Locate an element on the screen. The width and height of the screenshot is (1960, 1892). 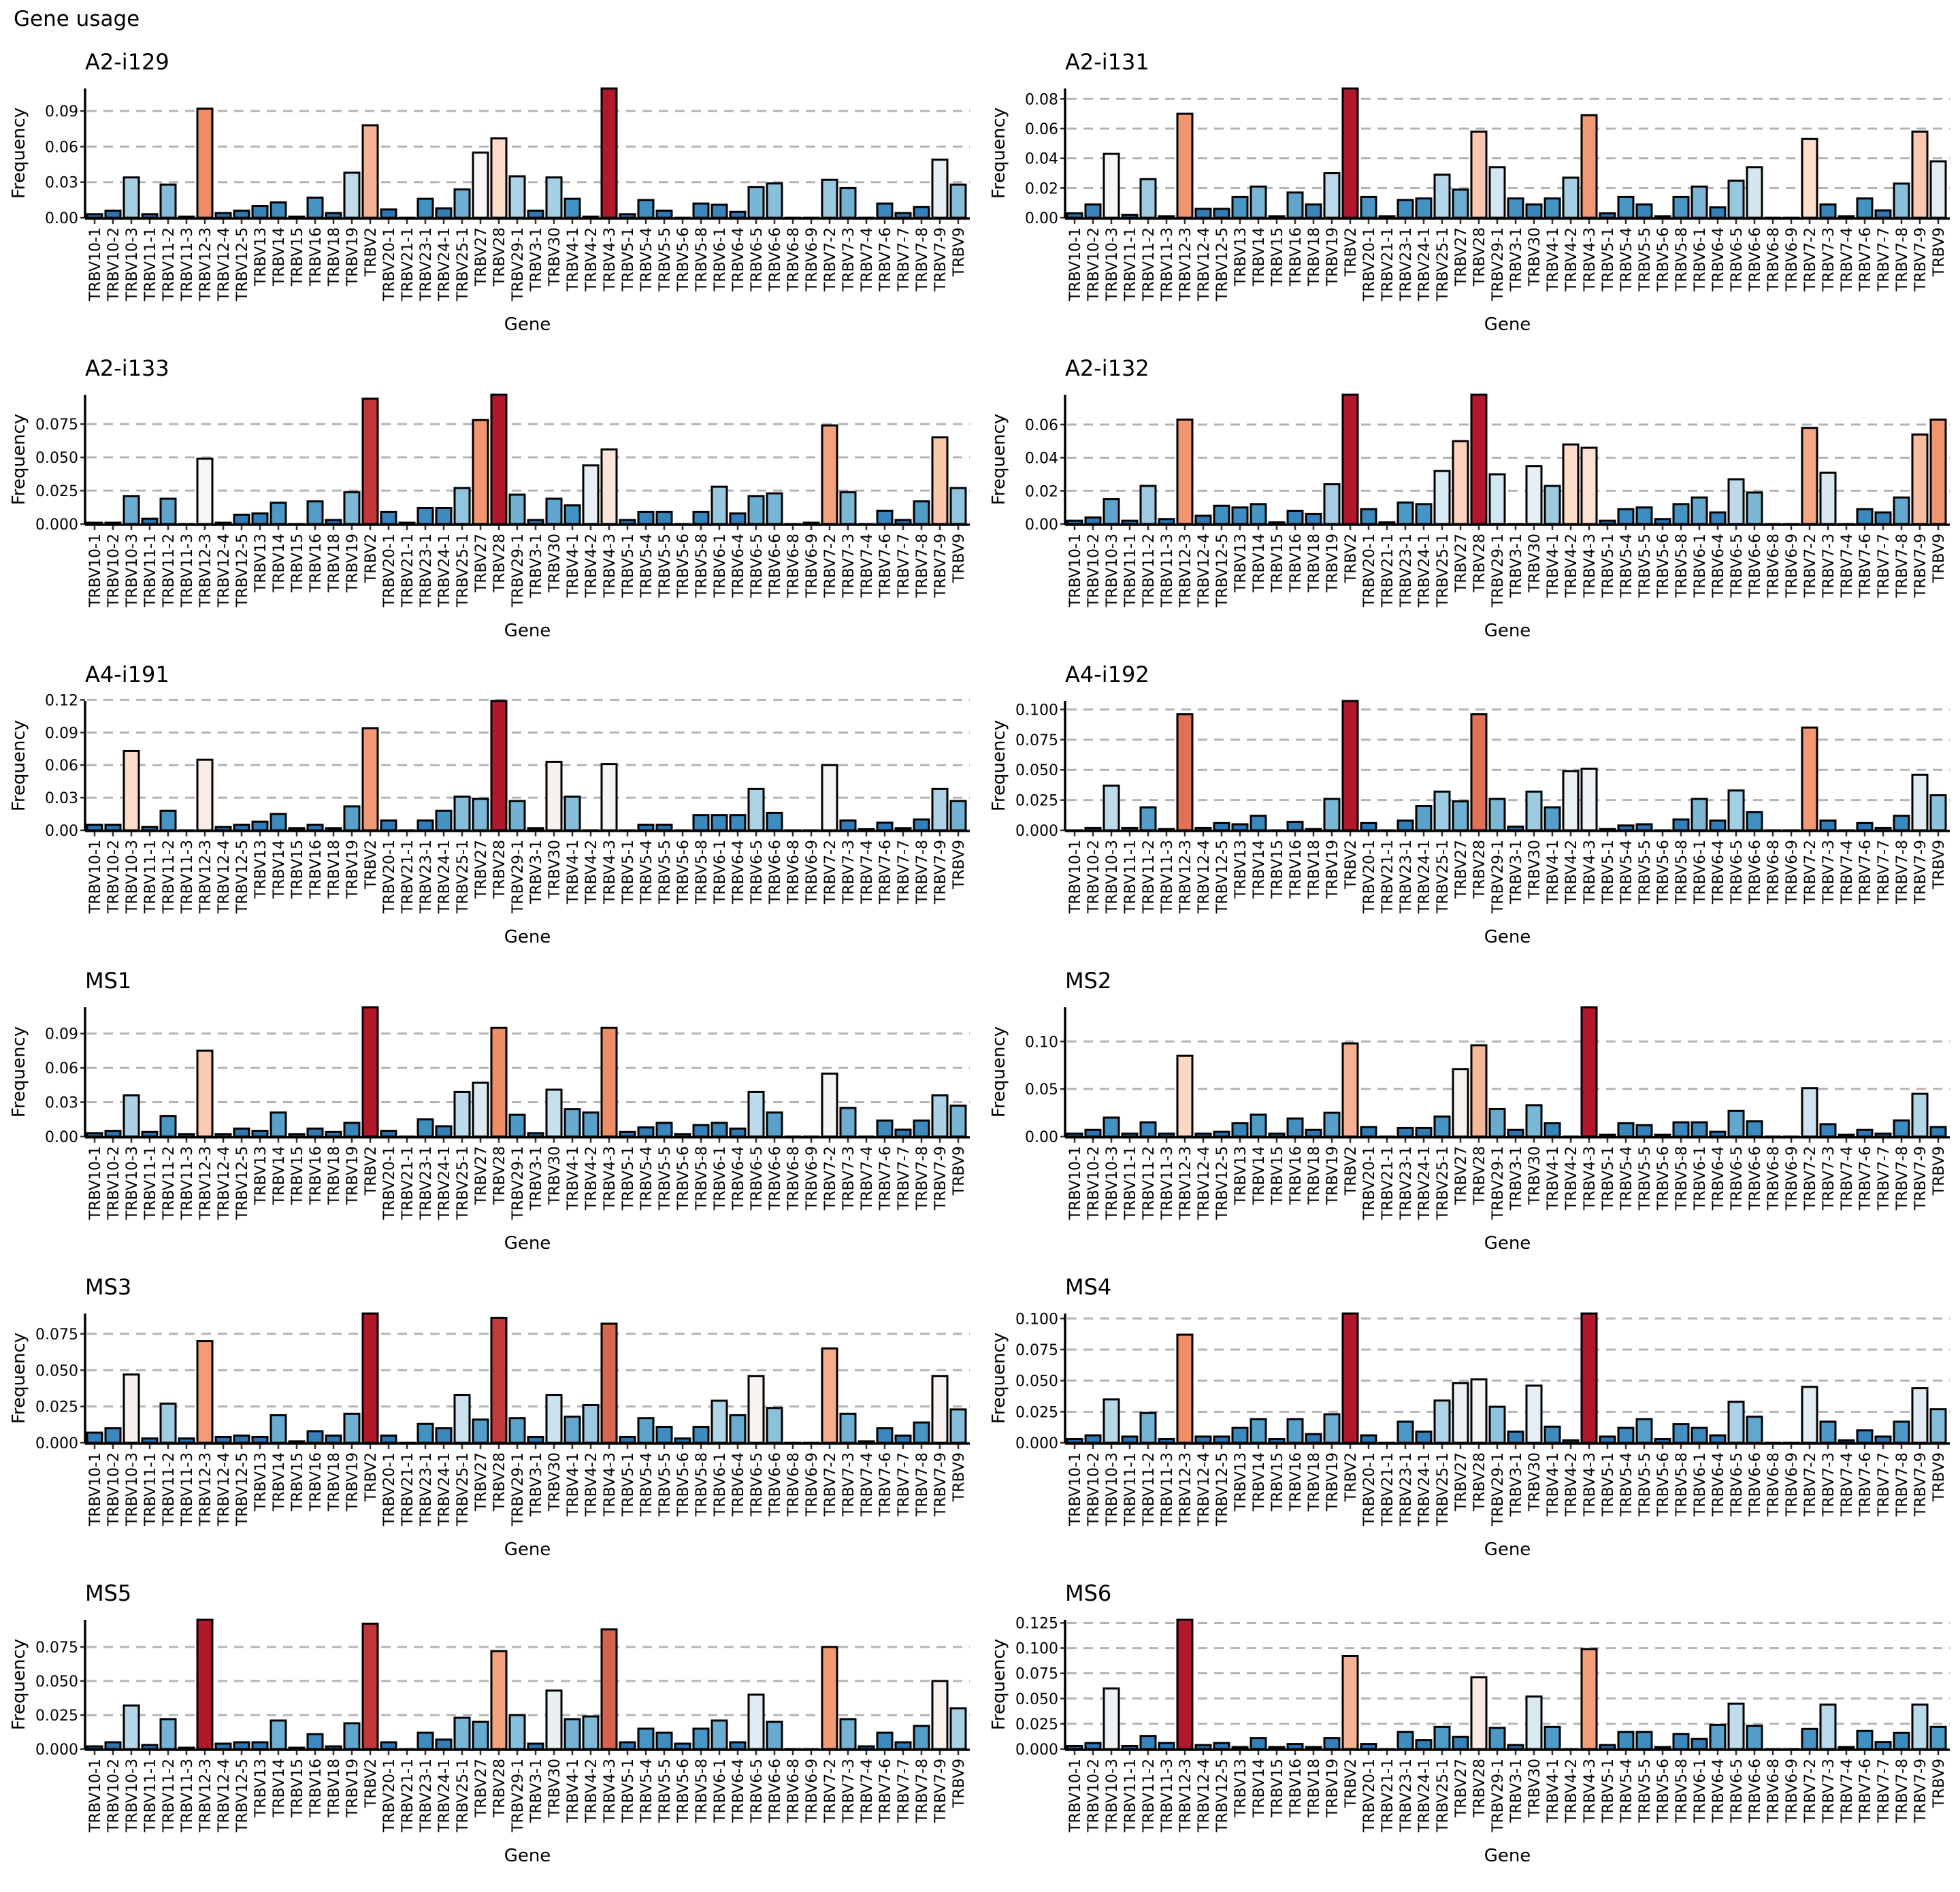
bar-TRBV14 is located at coordinates (1259, 202).